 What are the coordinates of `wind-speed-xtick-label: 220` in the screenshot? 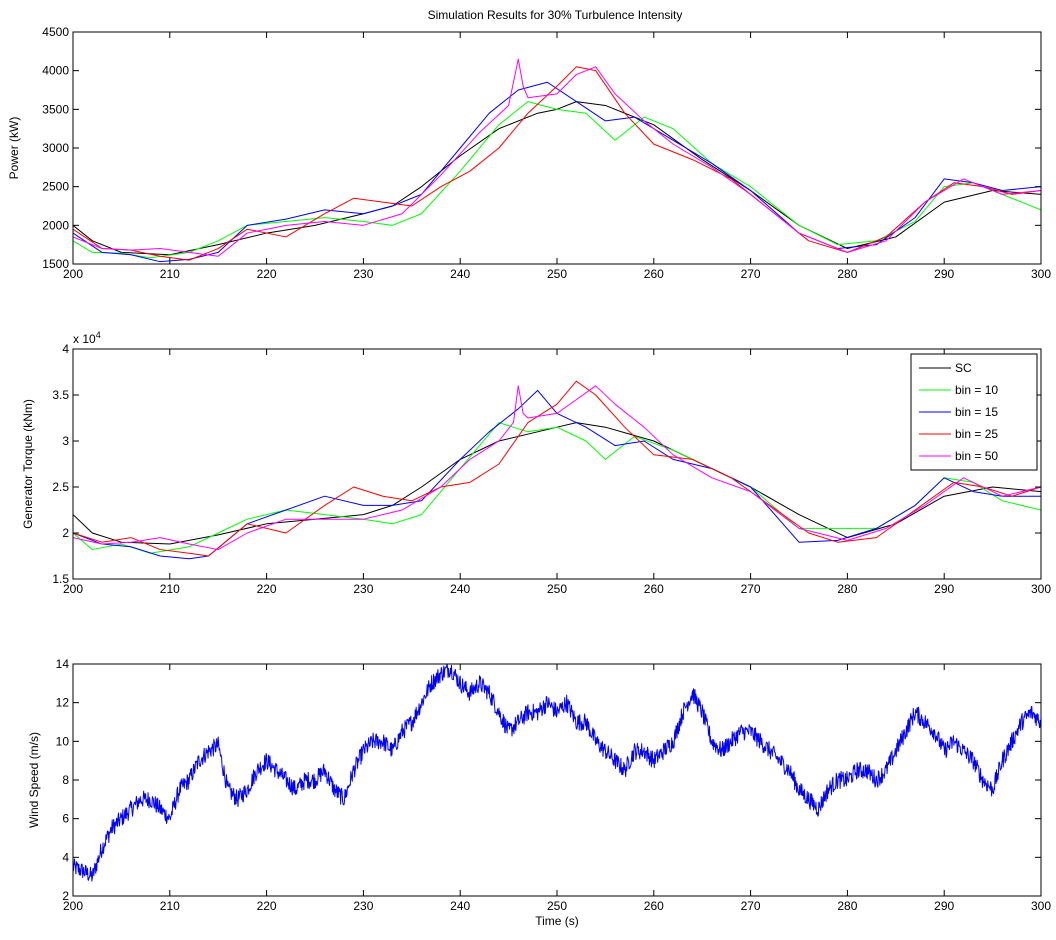 It's located at (267, 906).